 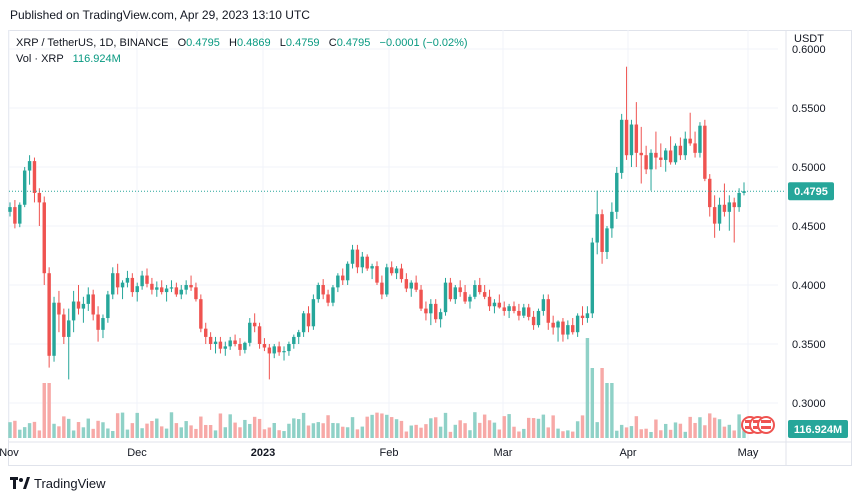 I want to click on open-label: O, so click(x=182, y=43).